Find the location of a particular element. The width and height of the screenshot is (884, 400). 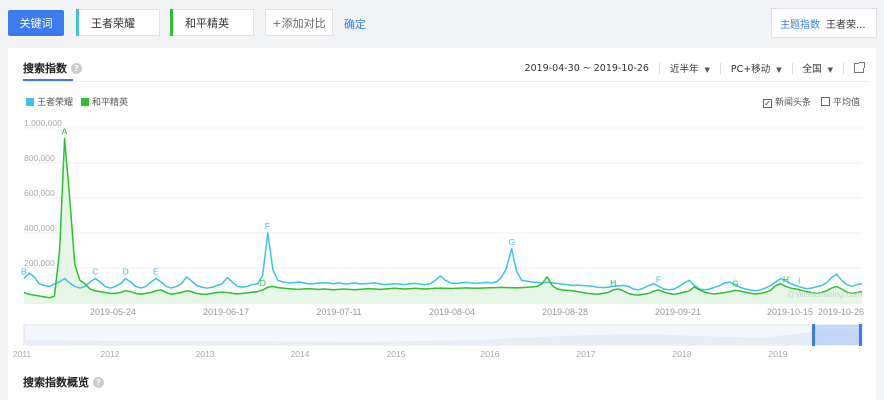

avg-checkbox: 平均值 is located at coordinates (840, 101).